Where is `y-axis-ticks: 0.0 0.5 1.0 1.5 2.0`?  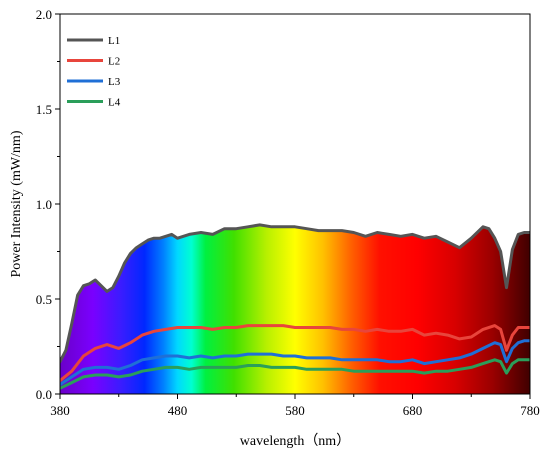
y-axis-ticks: 0.0 0.5 1.0 1.5 2.0 is located at coordinates (48, 204).